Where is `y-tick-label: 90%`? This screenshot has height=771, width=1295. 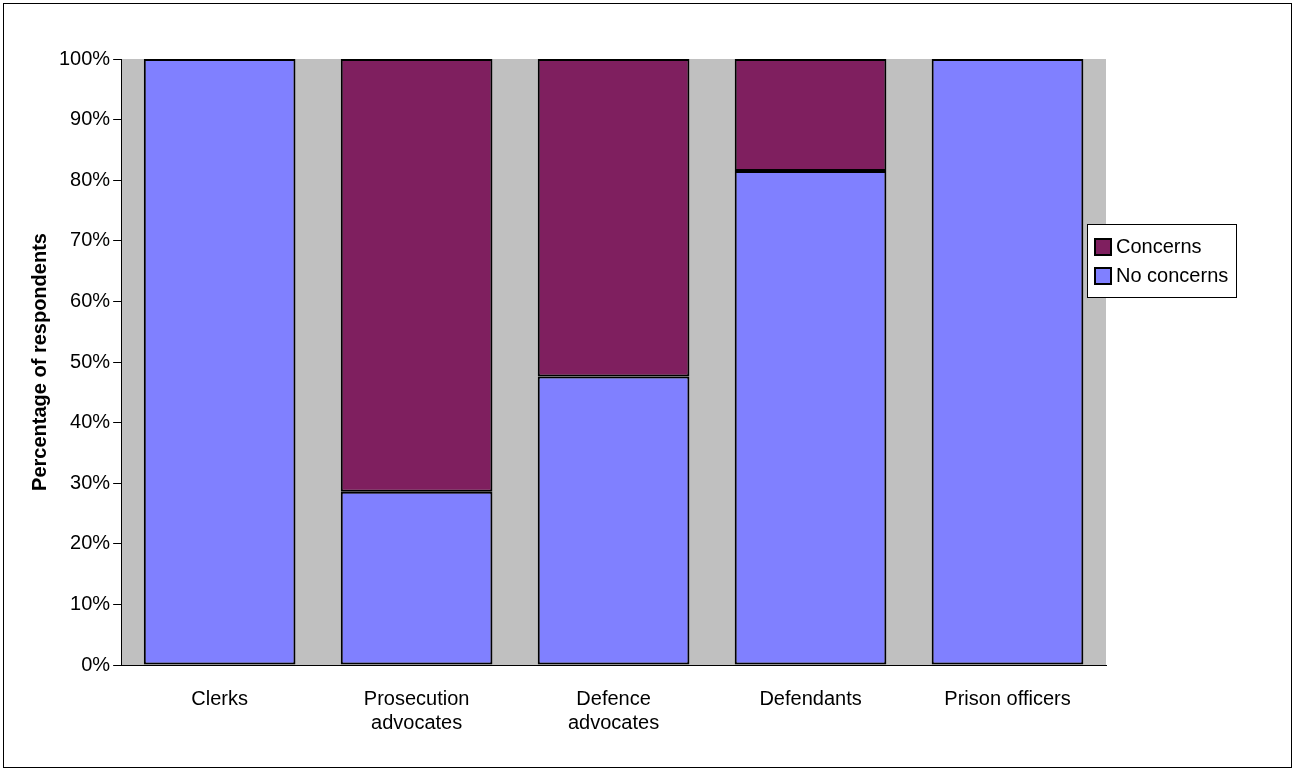
y-tick-label: 90% is located at coordinates (90, 118).